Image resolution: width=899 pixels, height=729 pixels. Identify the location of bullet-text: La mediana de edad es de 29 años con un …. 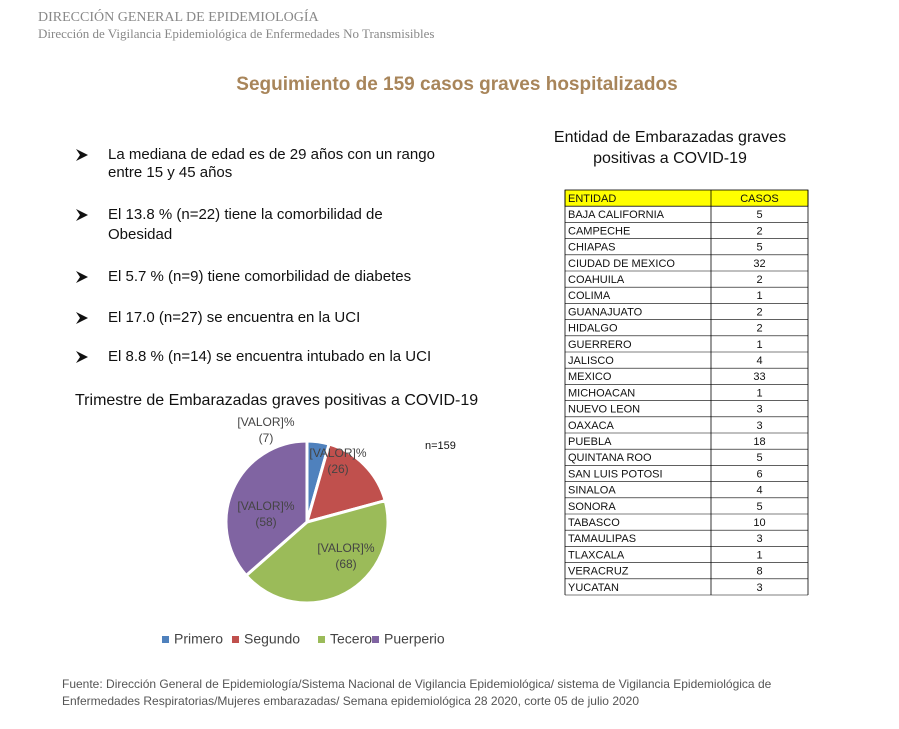
(271, 154).